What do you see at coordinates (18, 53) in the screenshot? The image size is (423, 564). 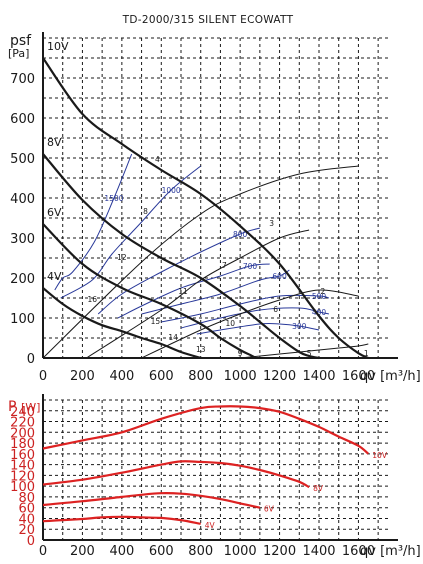 I see `pressure-axis-unit: [Pa]` at bounding box center [18, 53].